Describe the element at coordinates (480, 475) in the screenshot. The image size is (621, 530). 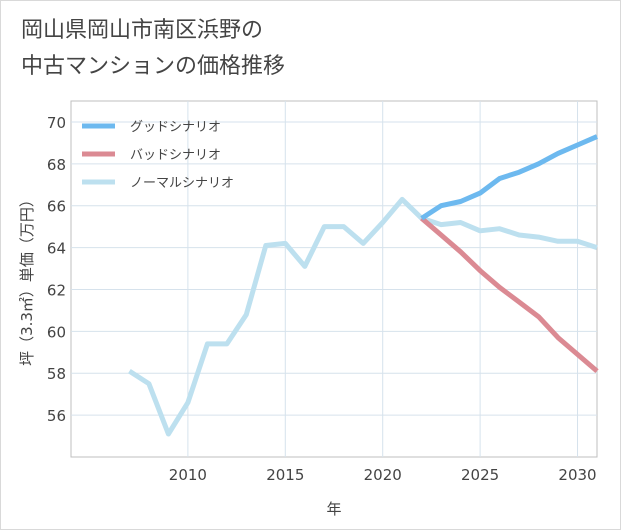
I see `x-tick-label-2025: 2025` at that location.